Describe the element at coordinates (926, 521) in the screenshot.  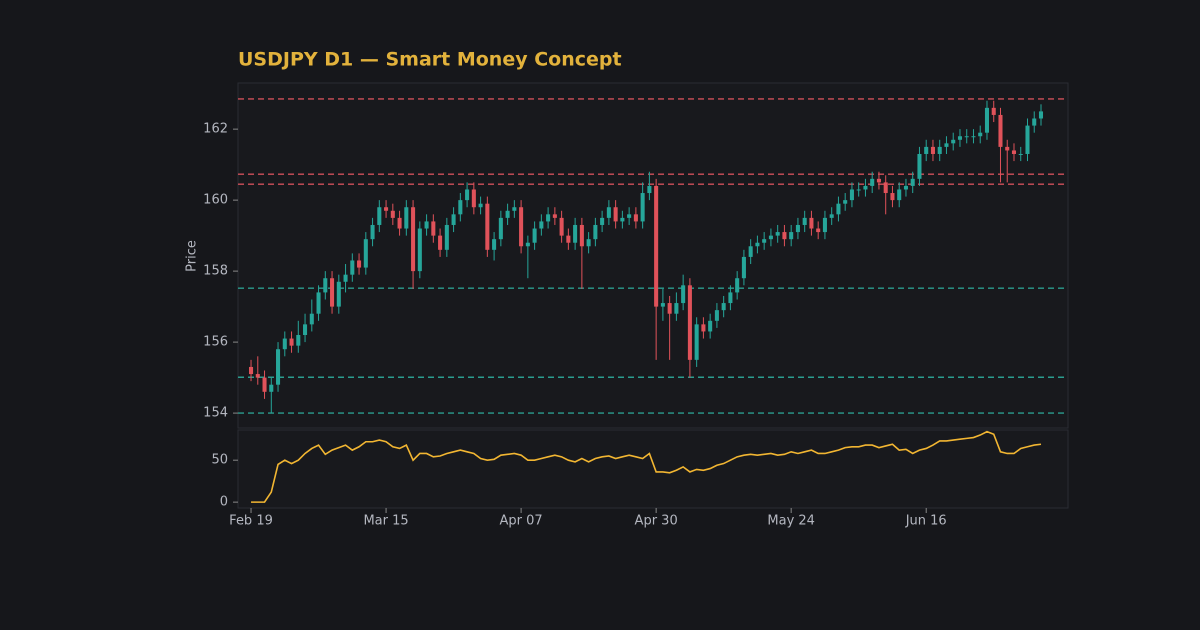
I see `x-tick-label: Jun 16` at that location.